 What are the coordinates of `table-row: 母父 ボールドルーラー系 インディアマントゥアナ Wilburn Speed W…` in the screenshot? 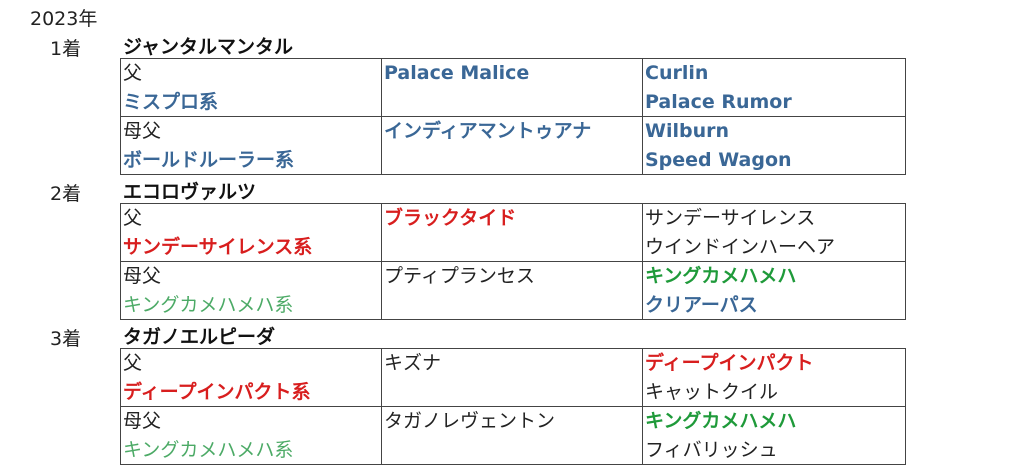 It's located at (513, 145).